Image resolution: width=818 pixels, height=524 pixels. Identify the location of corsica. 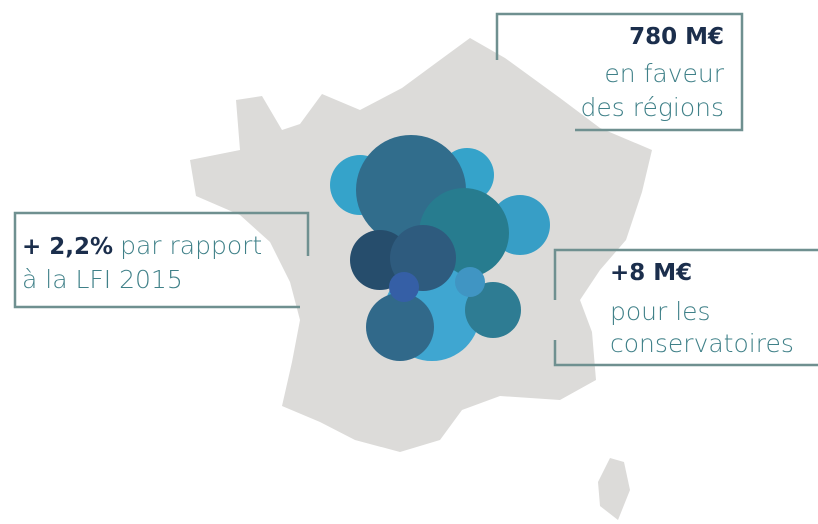
(614, 489).